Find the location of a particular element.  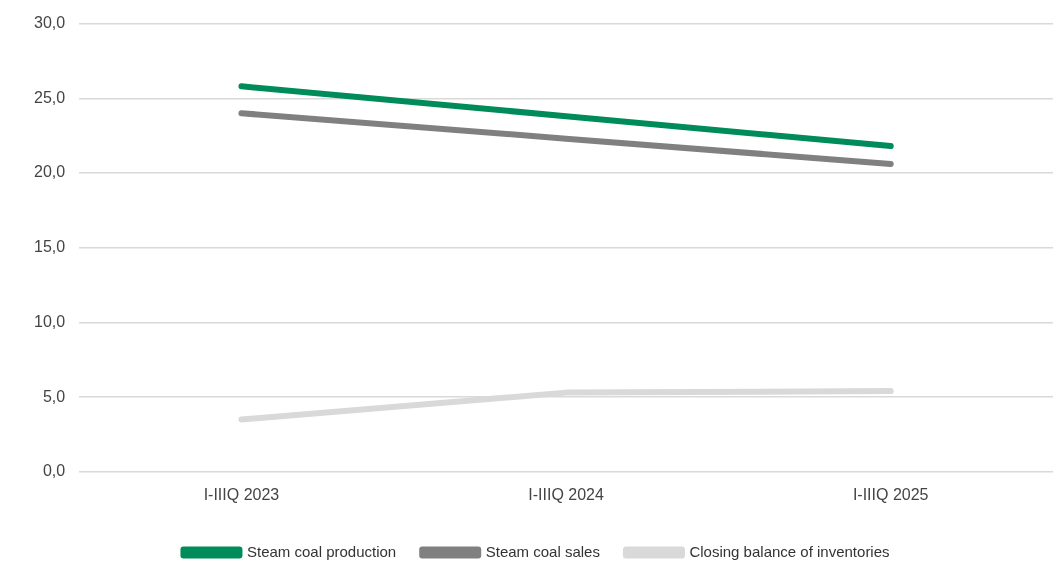

y-tick-label: 30,0 is located at coordinates (50, 23).